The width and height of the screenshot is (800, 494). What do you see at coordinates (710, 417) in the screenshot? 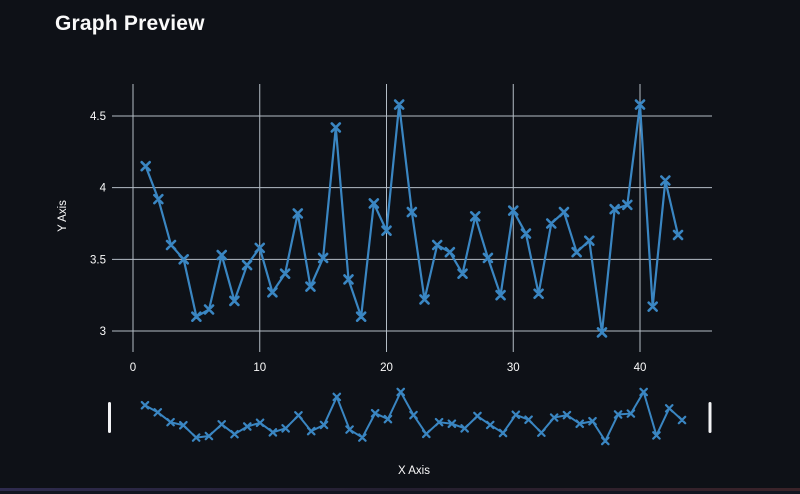
I see `navigator-right-handle` at bounding box center [710, 417].